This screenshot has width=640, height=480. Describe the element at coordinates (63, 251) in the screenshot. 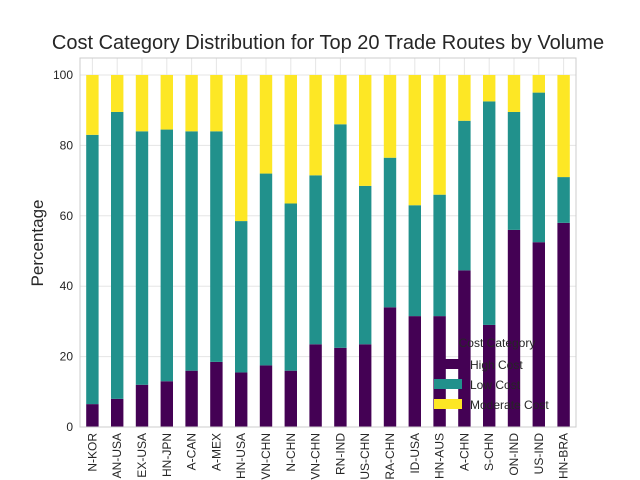

I see `y-axis-ticks: 0 20 40 60 80 100` at that location.